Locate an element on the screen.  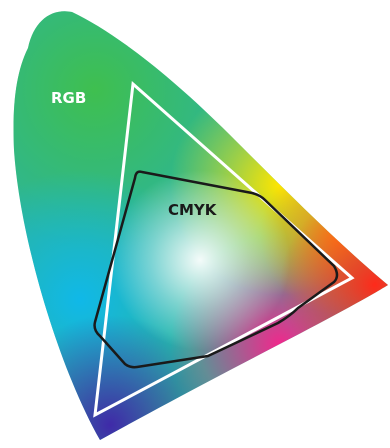
cmyk-label: CMYK is located at coordinates (193, 210).